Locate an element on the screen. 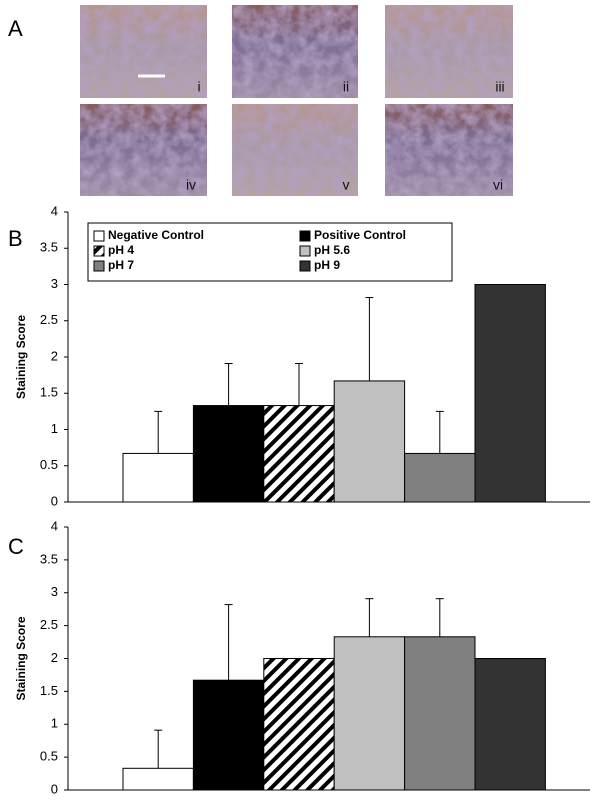 The height and width of the screenshot is (800, 600). image-label: vi is located at coordinates (498, 185).